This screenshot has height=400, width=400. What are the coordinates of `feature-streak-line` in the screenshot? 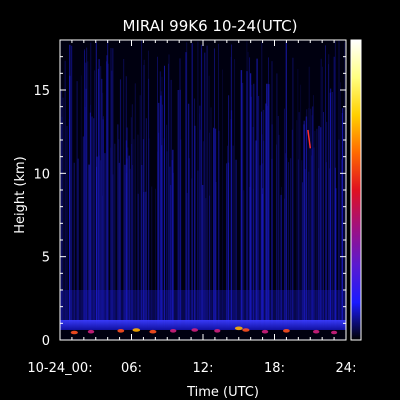 It's located at (309, 139).